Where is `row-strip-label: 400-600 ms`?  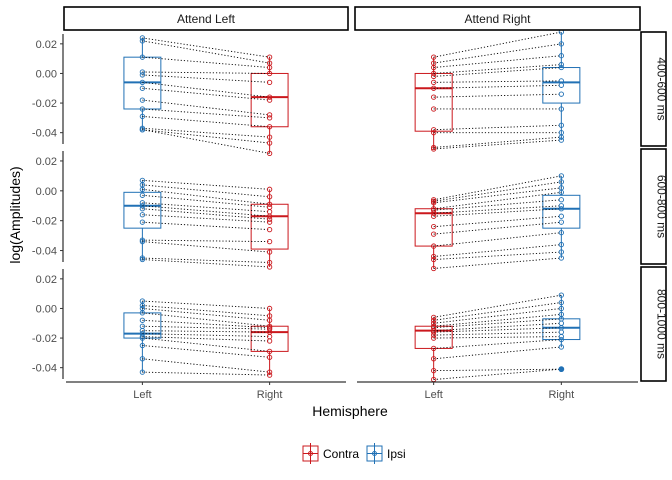 row-strip-label: 400-600 ms is located at coordinates (662, 88).